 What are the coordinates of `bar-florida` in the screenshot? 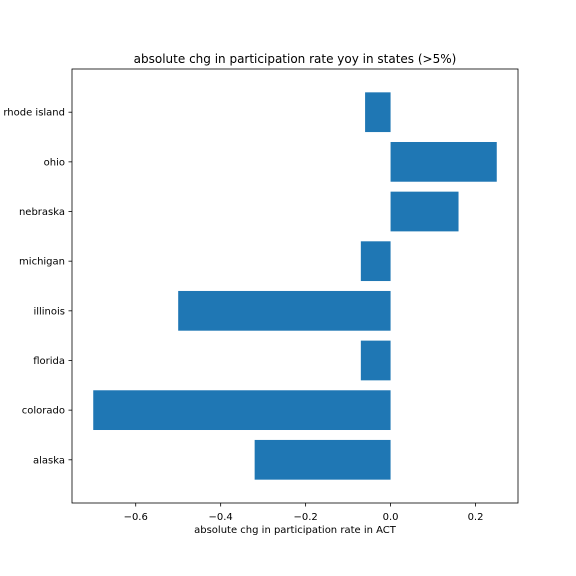 It's located at (375, 360).